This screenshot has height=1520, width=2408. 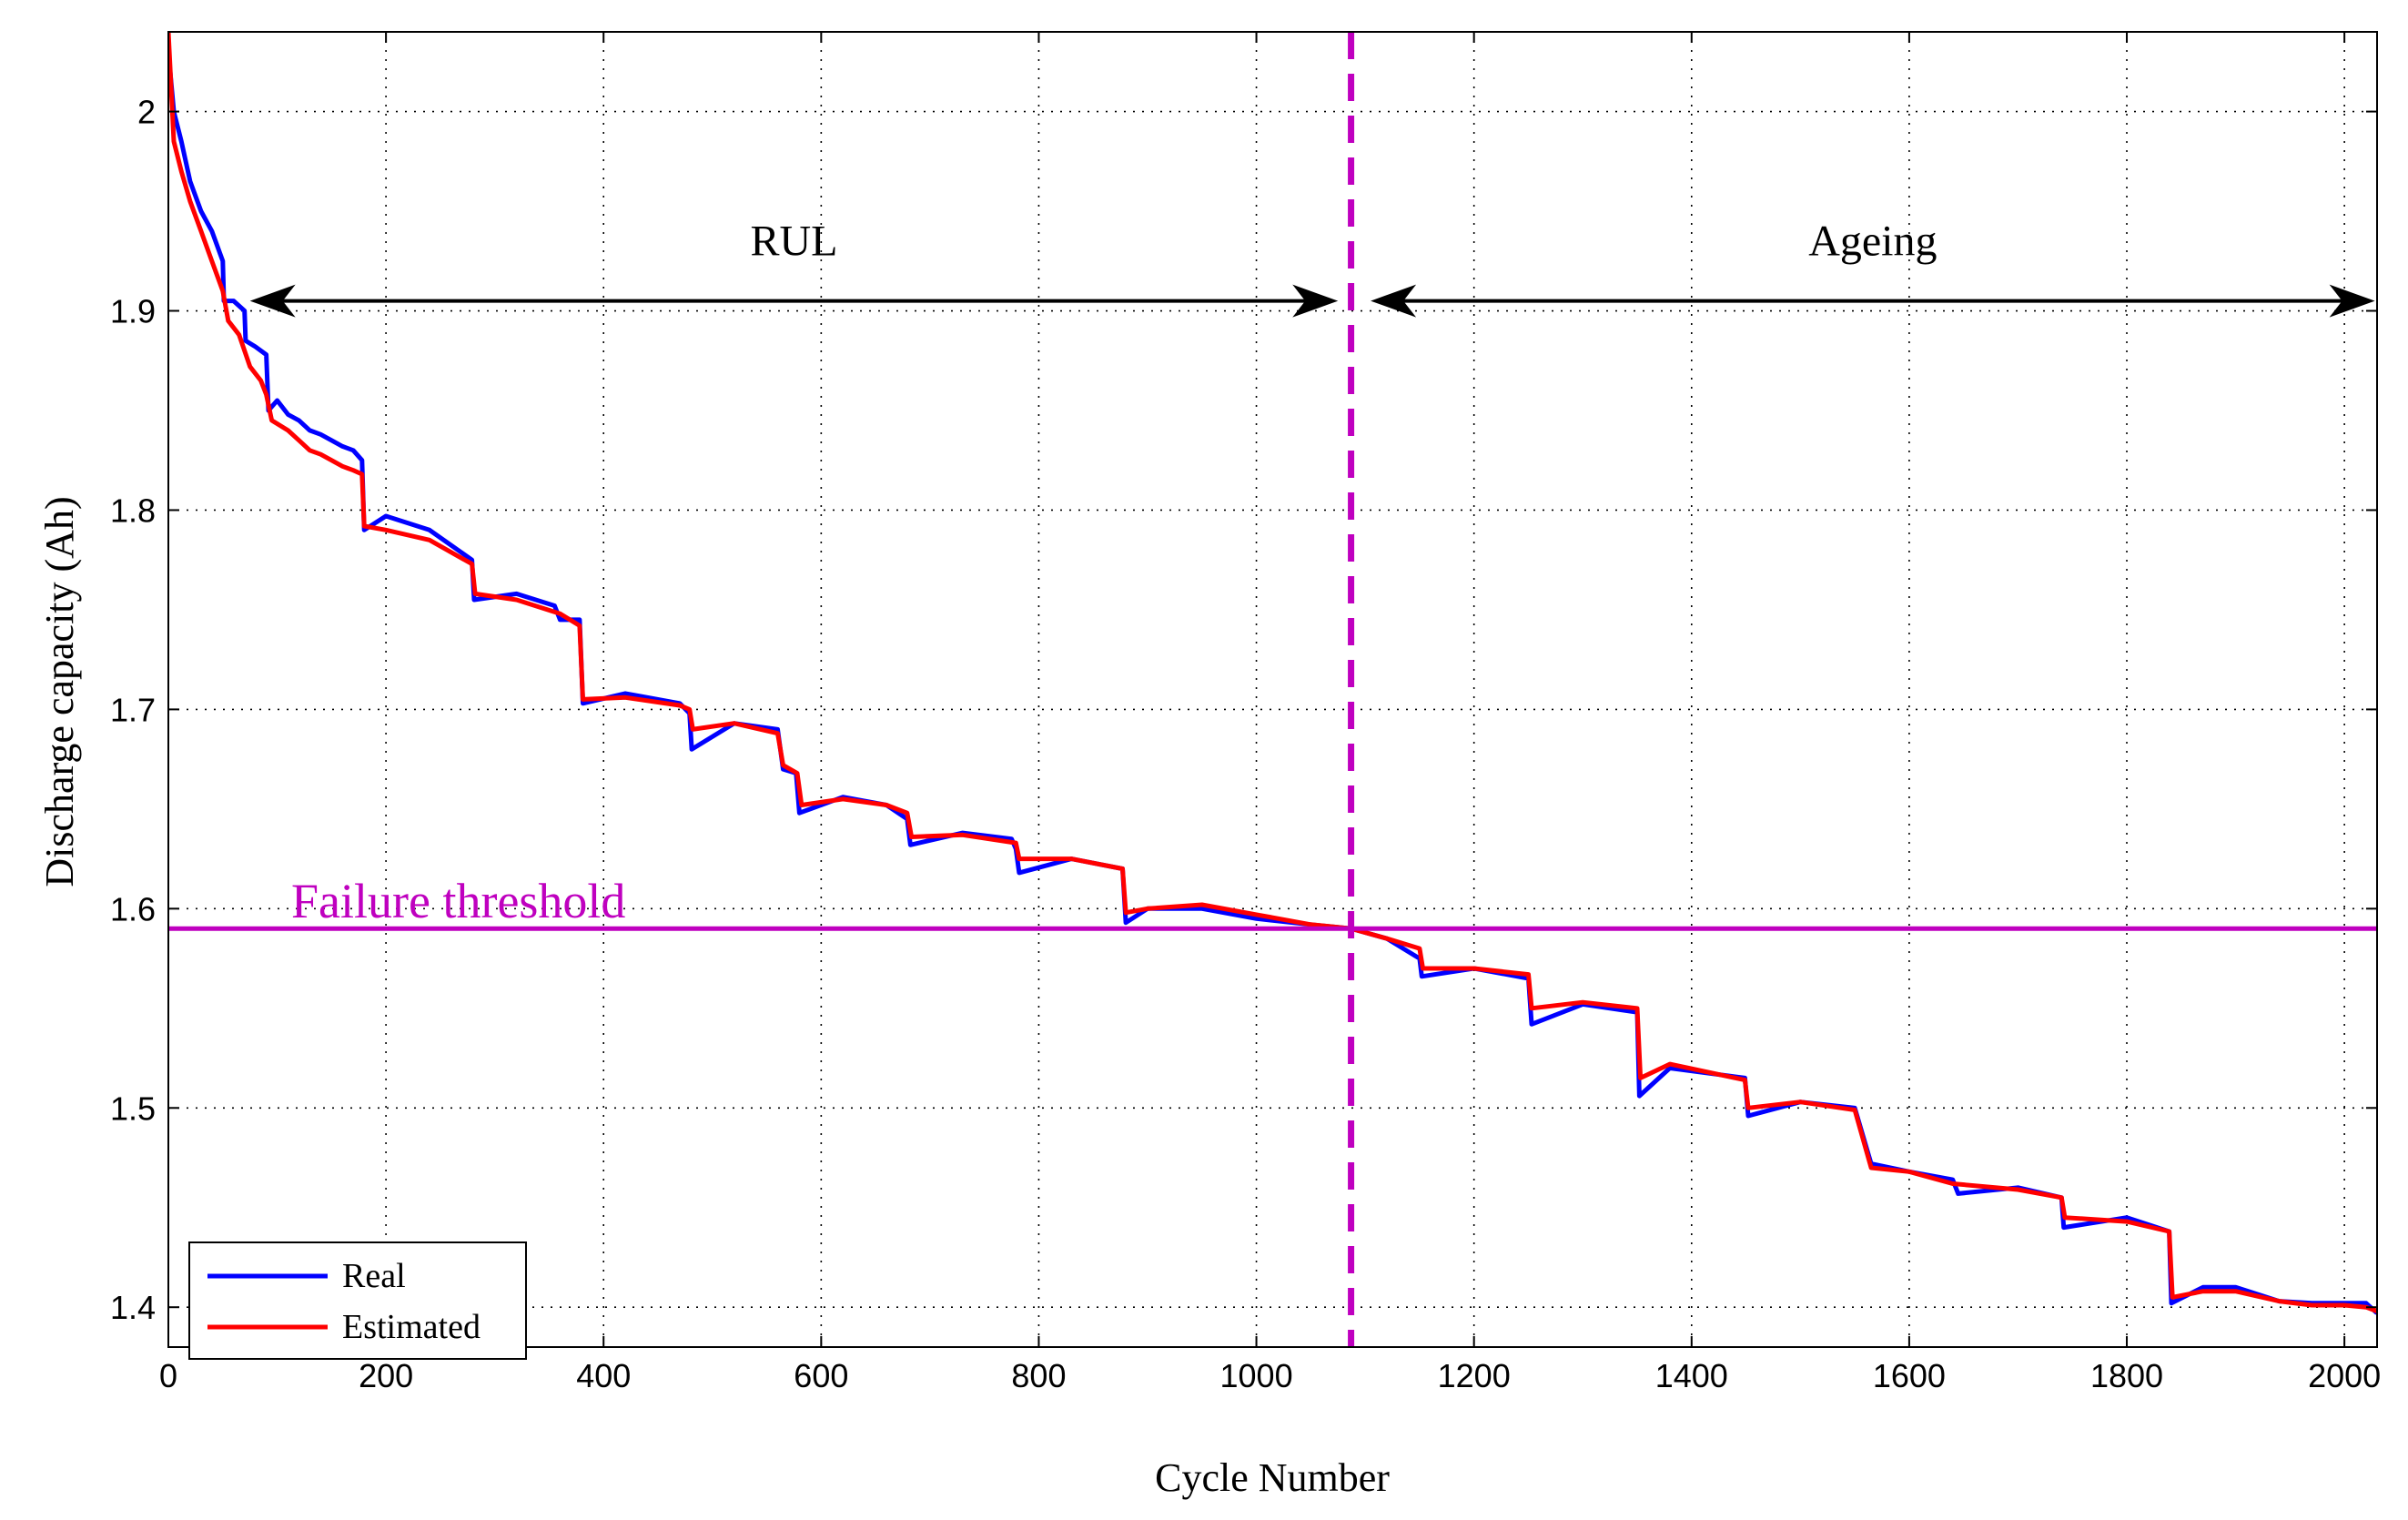 I want to click on x-tick-label: 1600, so click(x=1909, y=1375).